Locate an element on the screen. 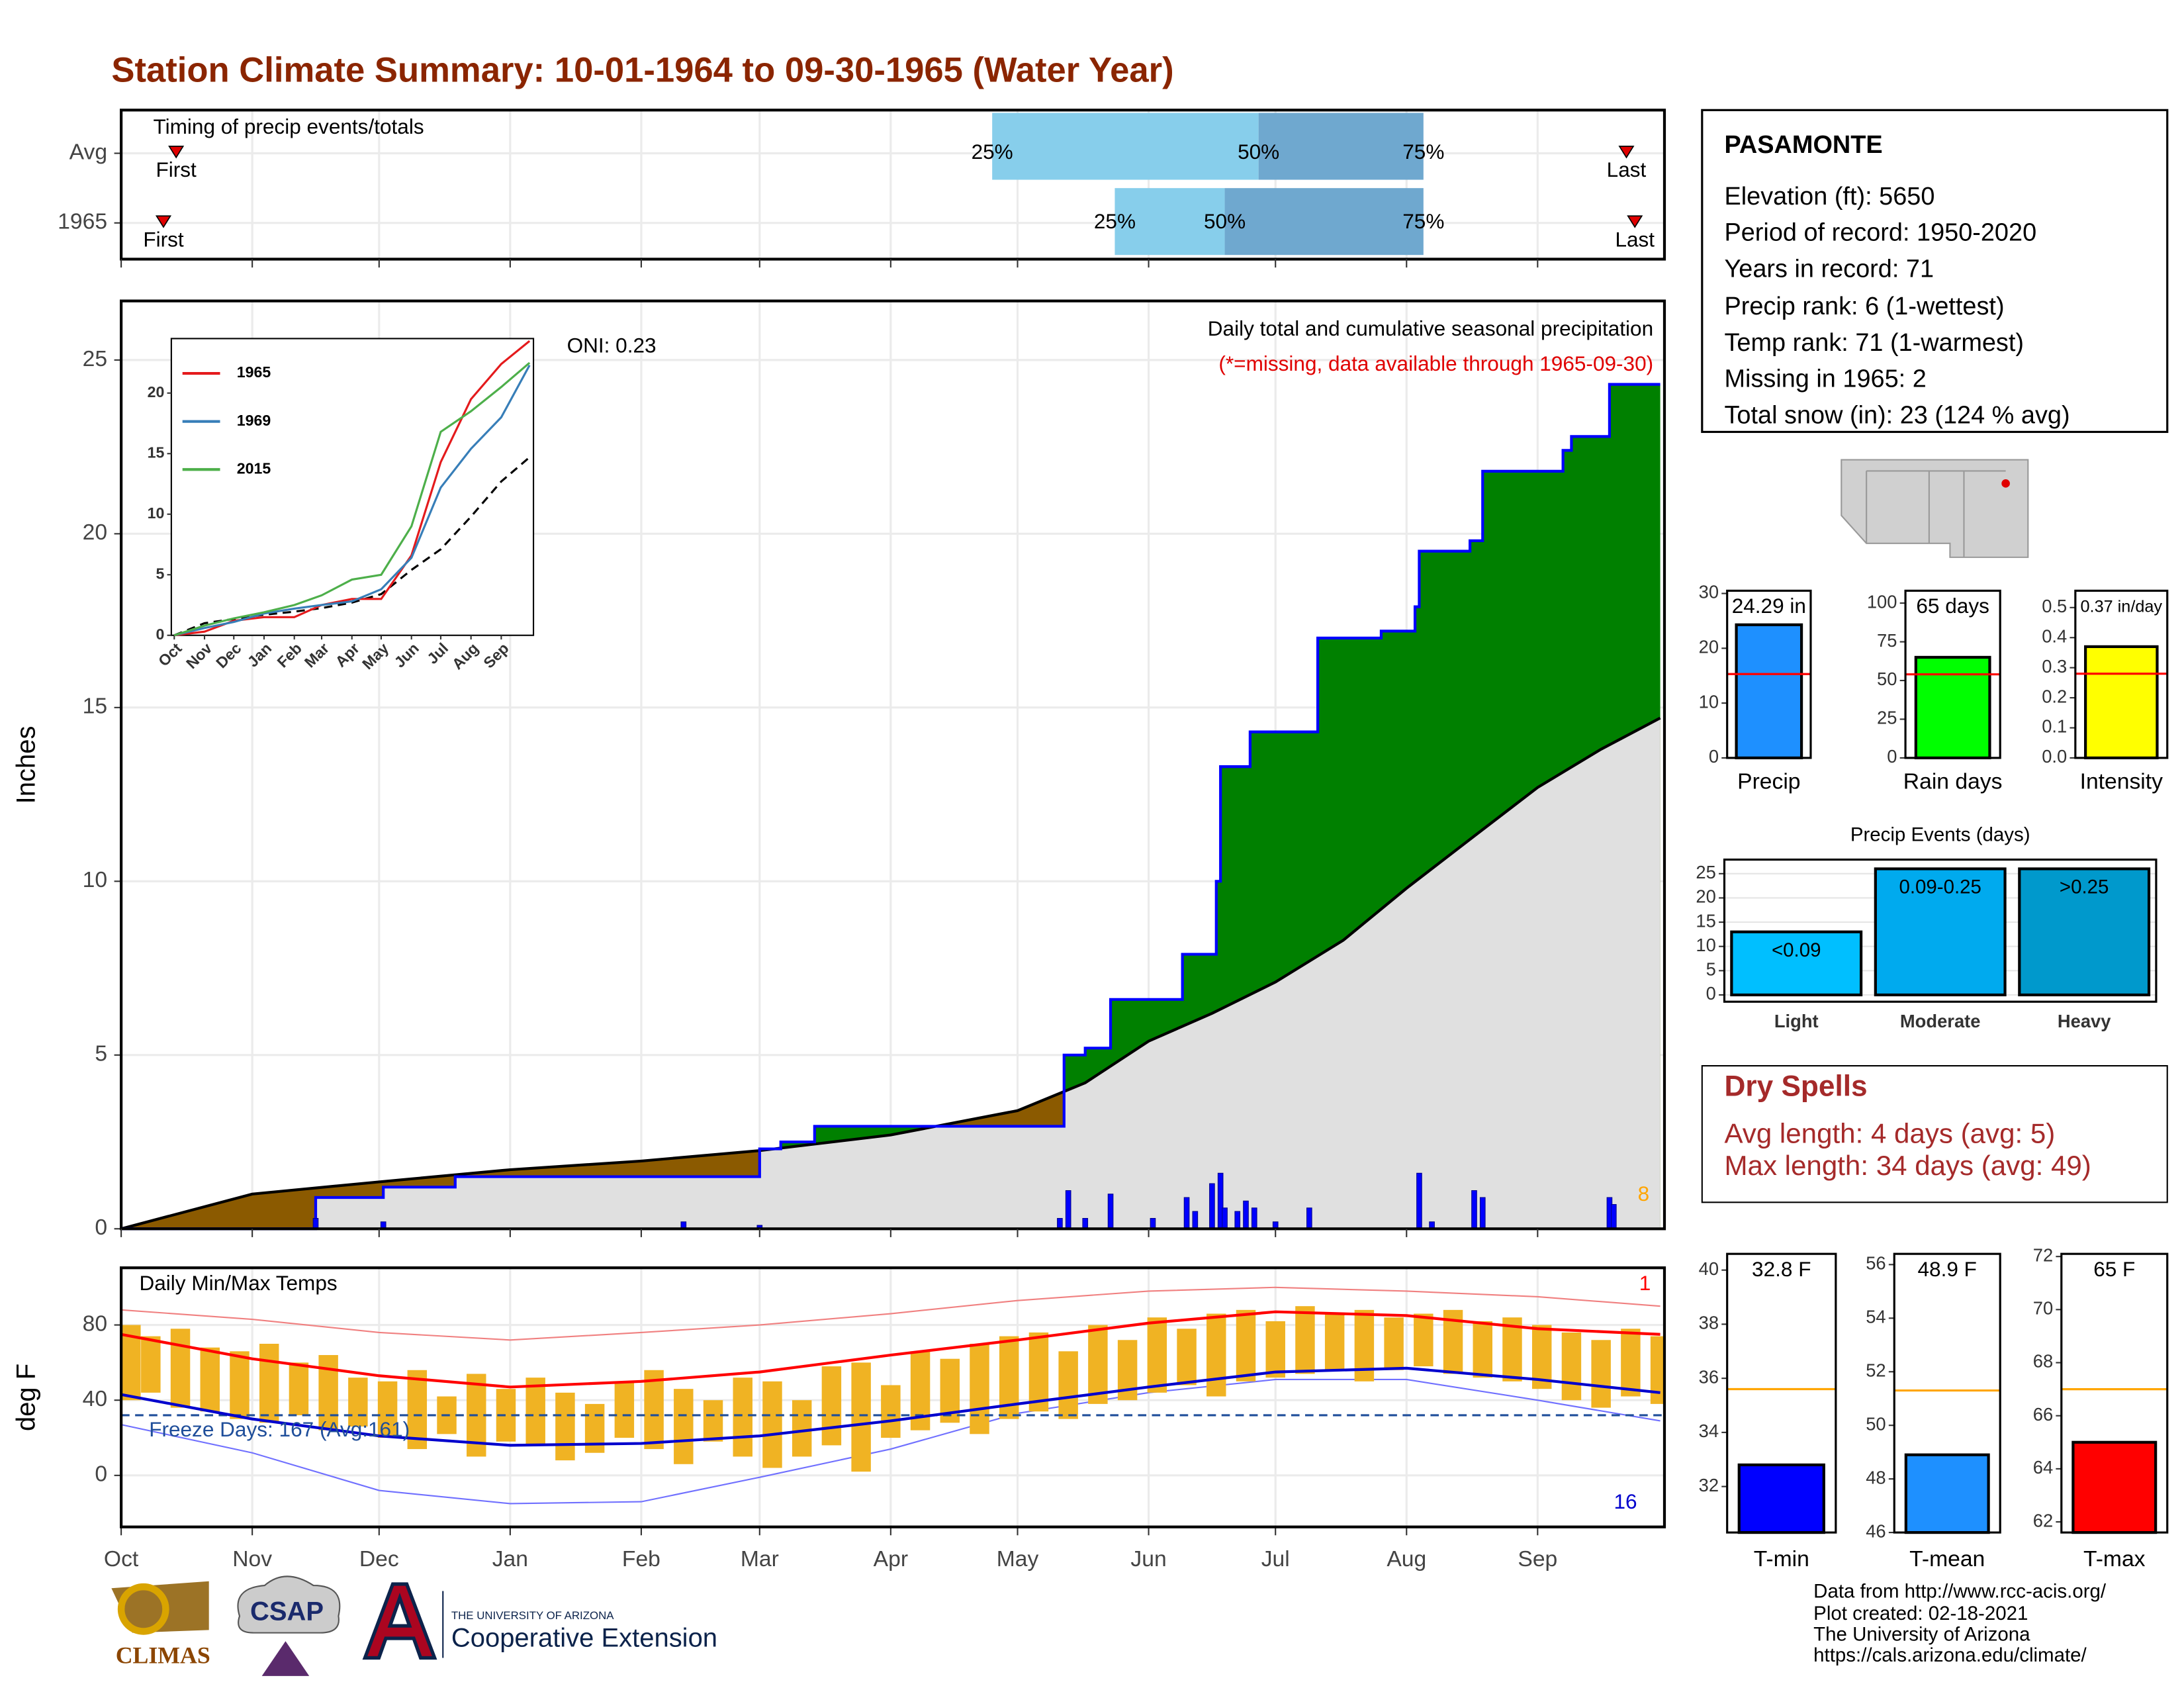 The image size is (2184, 1688). credit-line: https://cals.arizona.edu/climate/ is located at coordinates (1950, 1655).